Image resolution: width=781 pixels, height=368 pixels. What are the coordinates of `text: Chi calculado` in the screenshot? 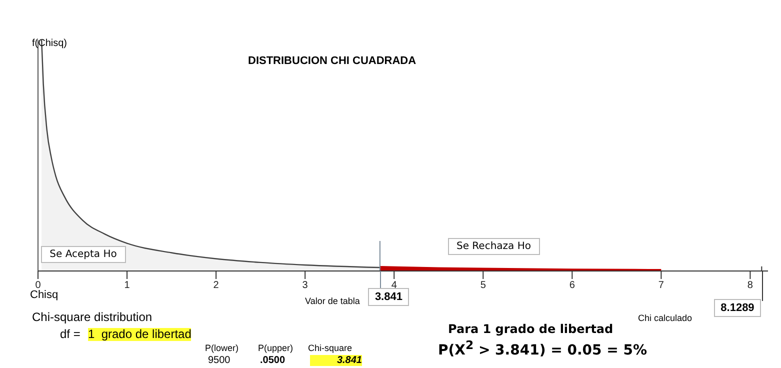 It's located at (665, 318).